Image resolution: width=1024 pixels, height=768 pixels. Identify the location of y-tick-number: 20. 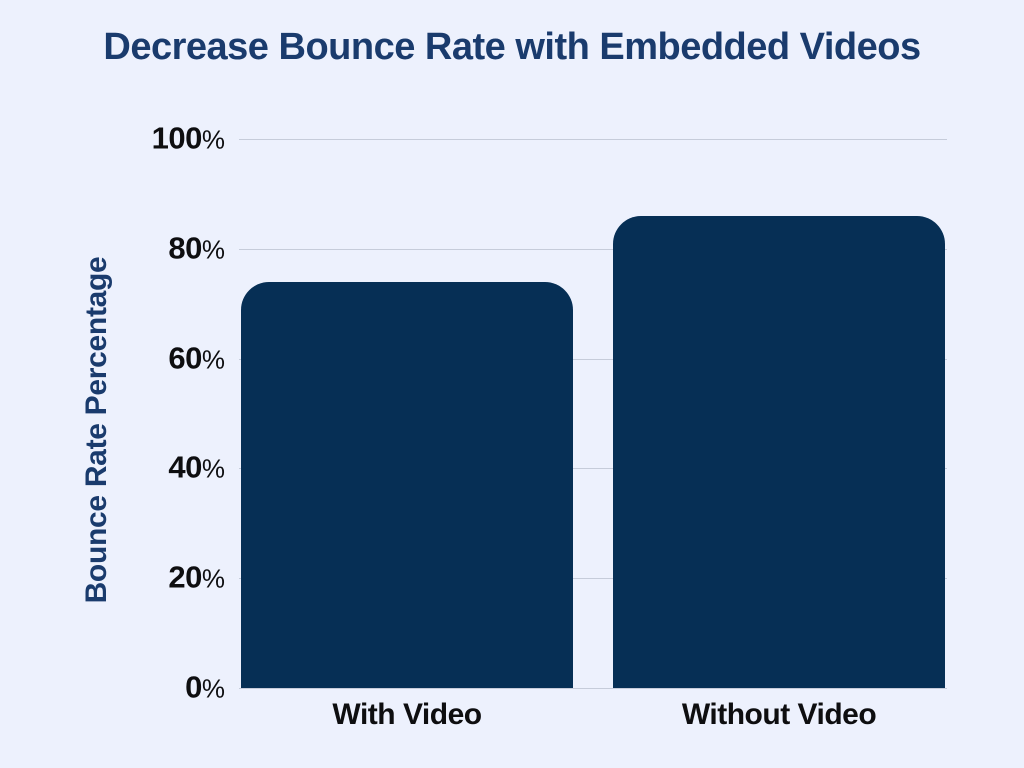
(185, 577).